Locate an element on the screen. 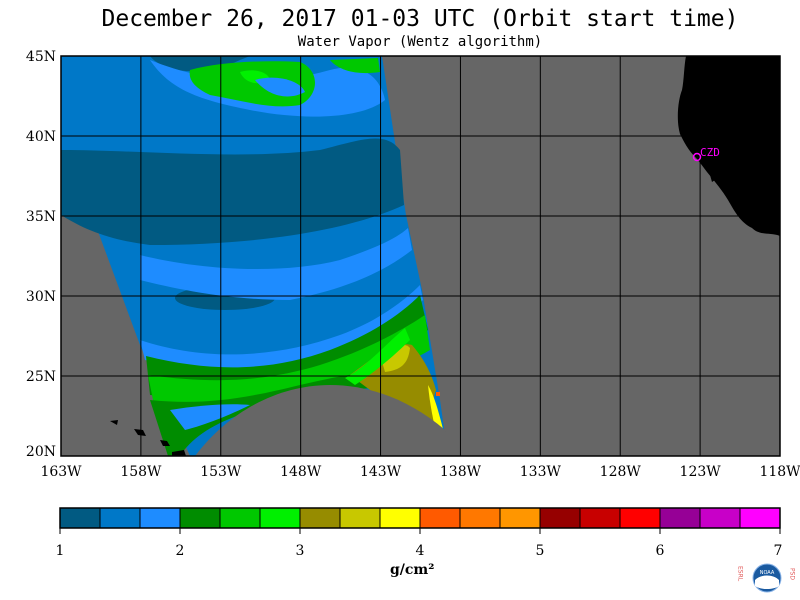  colorbar-tick-label: 3 is located at coordinates (300, 551).